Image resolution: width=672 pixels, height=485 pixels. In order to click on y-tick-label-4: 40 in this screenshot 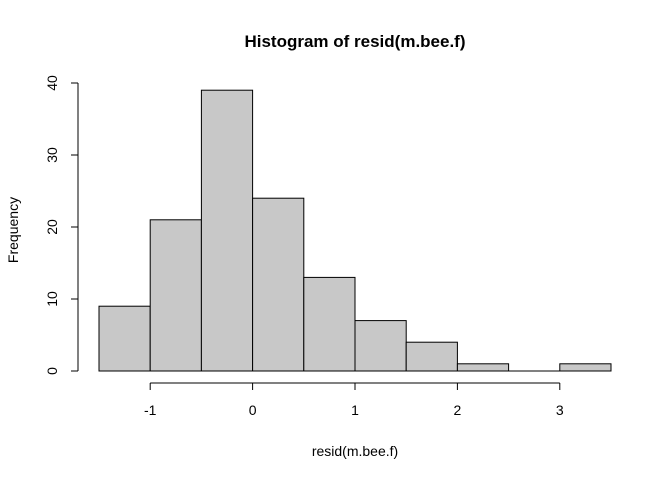, I will do `click(52, 83)`.